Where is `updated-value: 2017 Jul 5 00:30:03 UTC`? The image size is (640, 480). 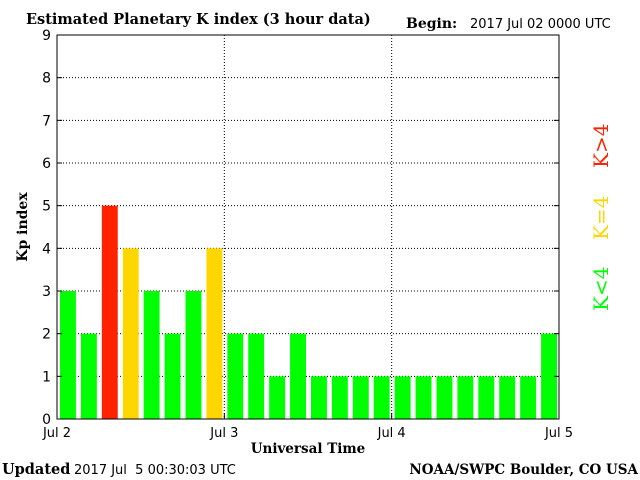 updated-value: 2017 Jul 5 00:30:03 UTC is located at coordinates (155, 470).